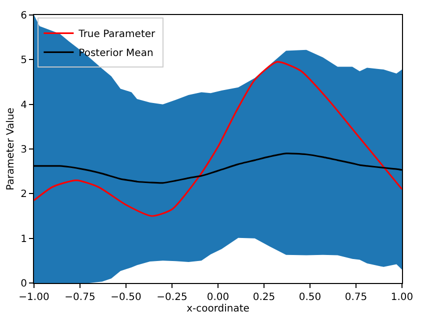 The width and height of the screenshot is (423, 322). Describe the element at coordinates (218, 309) in the screenshot. I see `x-axis-title: x-coordinate` at that location.